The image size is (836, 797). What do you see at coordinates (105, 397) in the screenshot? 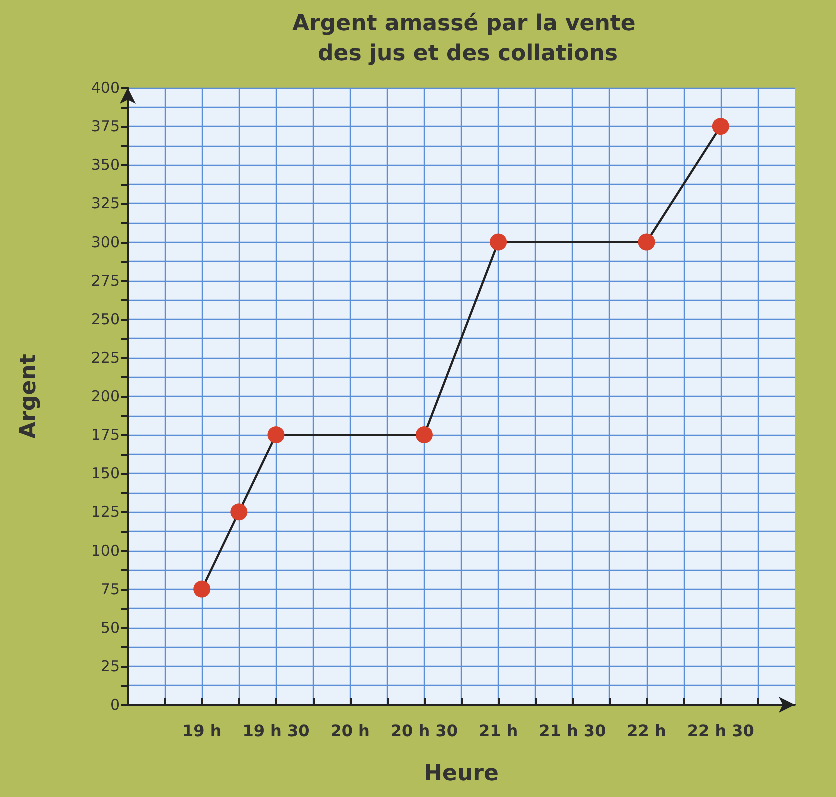
I see `y-tick-label: 200` at bounding box center [105, 397].